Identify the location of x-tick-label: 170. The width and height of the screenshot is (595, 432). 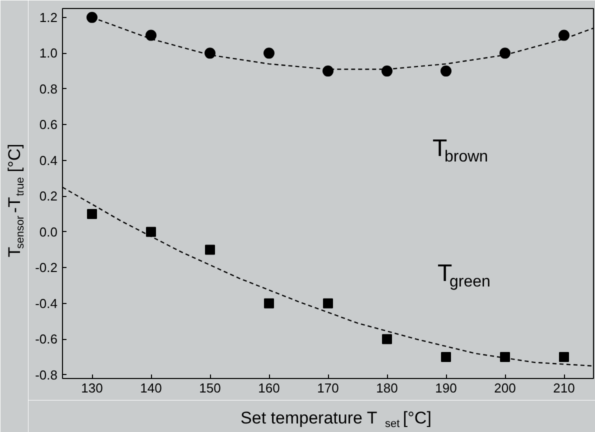
(328, 388).